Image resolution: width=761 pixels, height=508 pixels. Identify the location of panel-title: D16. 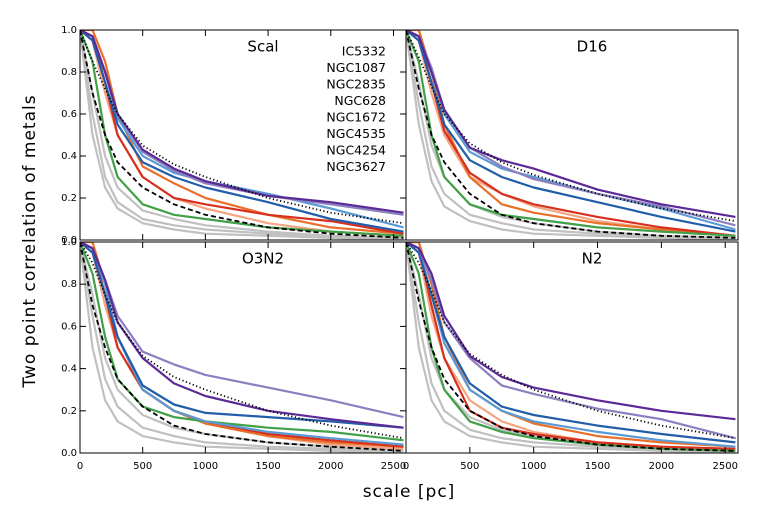
(592, 47).